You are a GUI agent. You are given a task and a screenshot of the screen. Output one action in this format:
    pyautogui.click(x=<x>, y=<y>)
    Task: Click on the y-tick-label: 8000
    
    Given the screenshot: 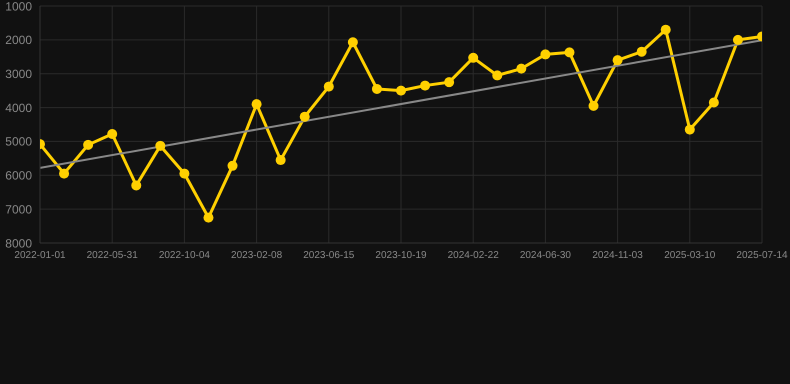 What is the action you would take?
    pyautogui.click(x=18, y=243)
    